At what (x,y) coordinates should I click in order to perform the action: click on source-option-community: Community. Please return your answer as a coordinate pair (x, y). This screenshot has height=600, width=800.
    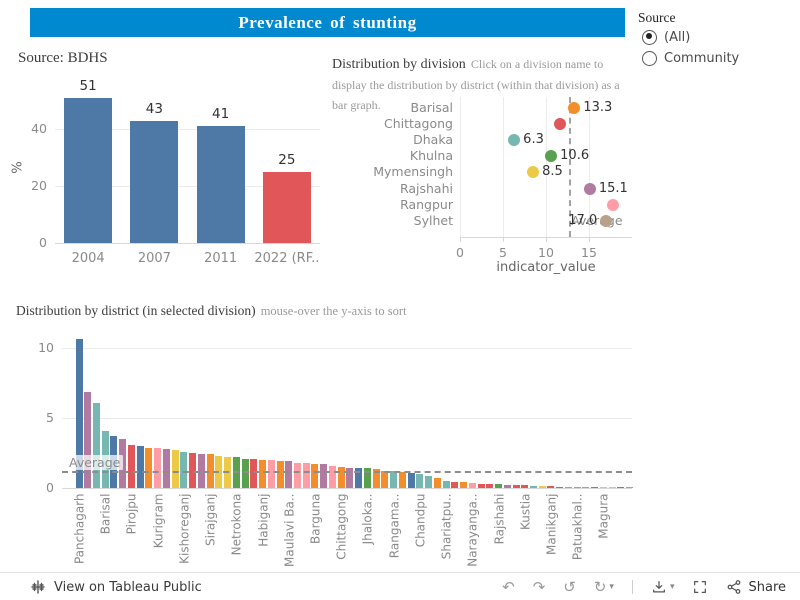
    Looking at the image, I should click on (690, 58).